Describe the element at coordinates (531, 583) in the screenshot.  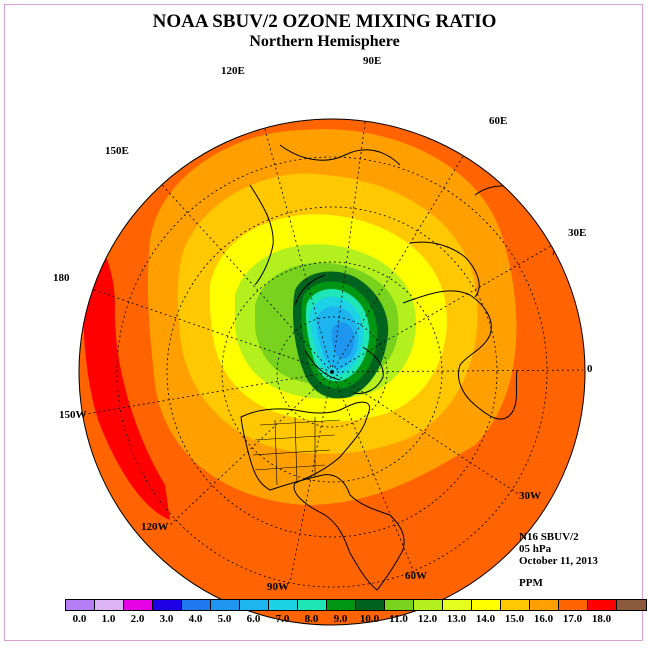
I see `units-label: PPM` at that location.